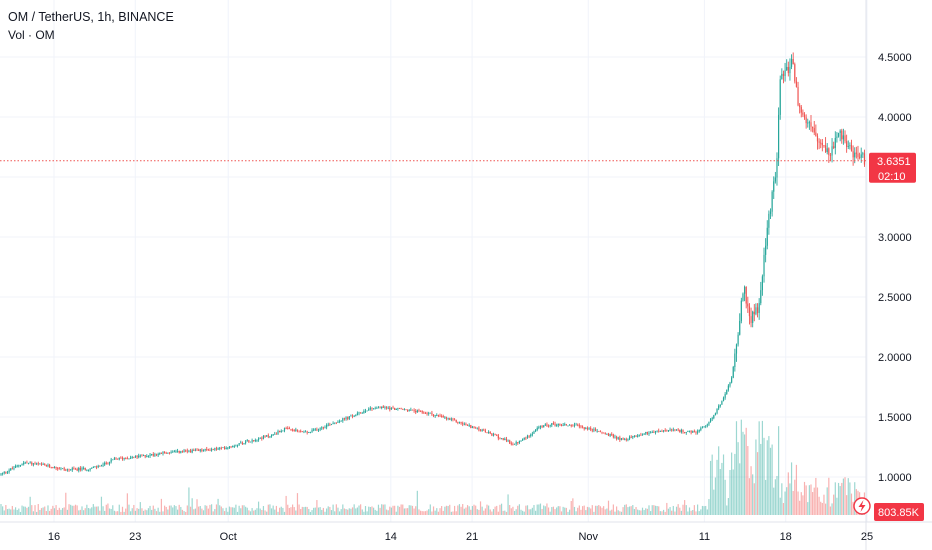  I want to click on volume-indicator-label: Vol · OM, so click(31, 35).